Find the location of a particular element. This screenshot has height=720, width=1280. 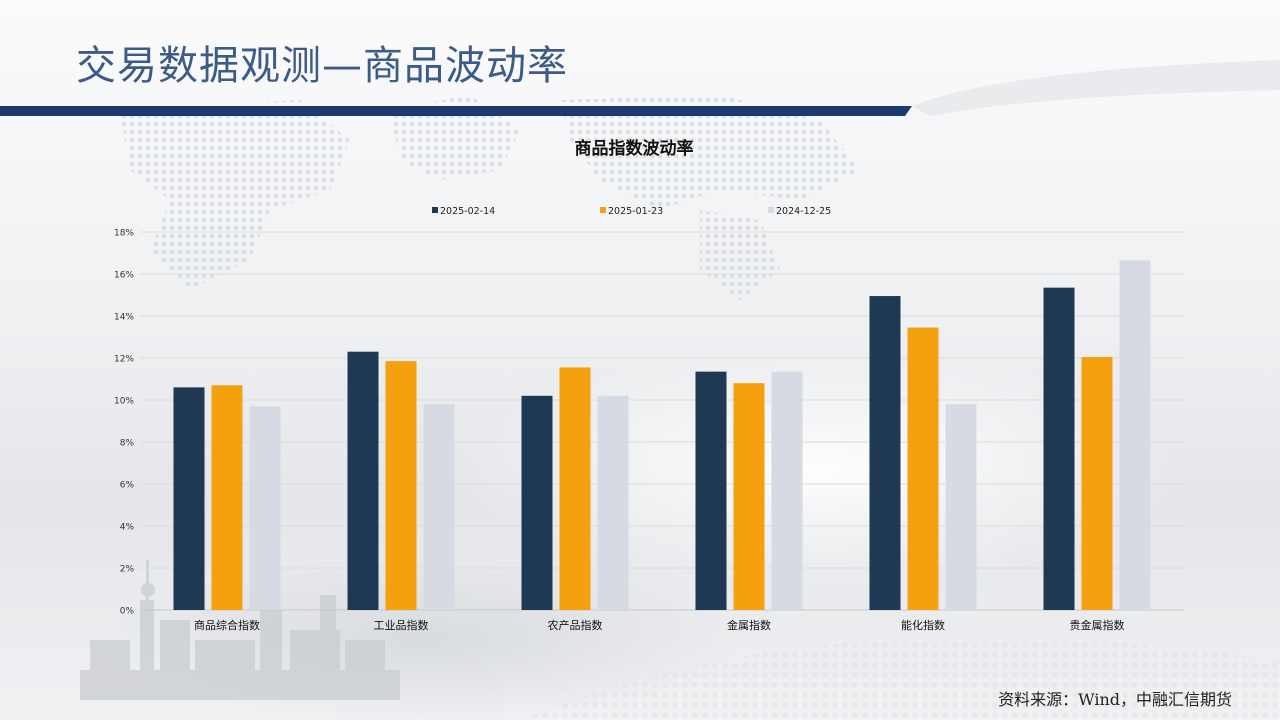

chart-legend: 2025-02-14 2025-01-23 2024-12-25 is located at coordinates (631, 211).